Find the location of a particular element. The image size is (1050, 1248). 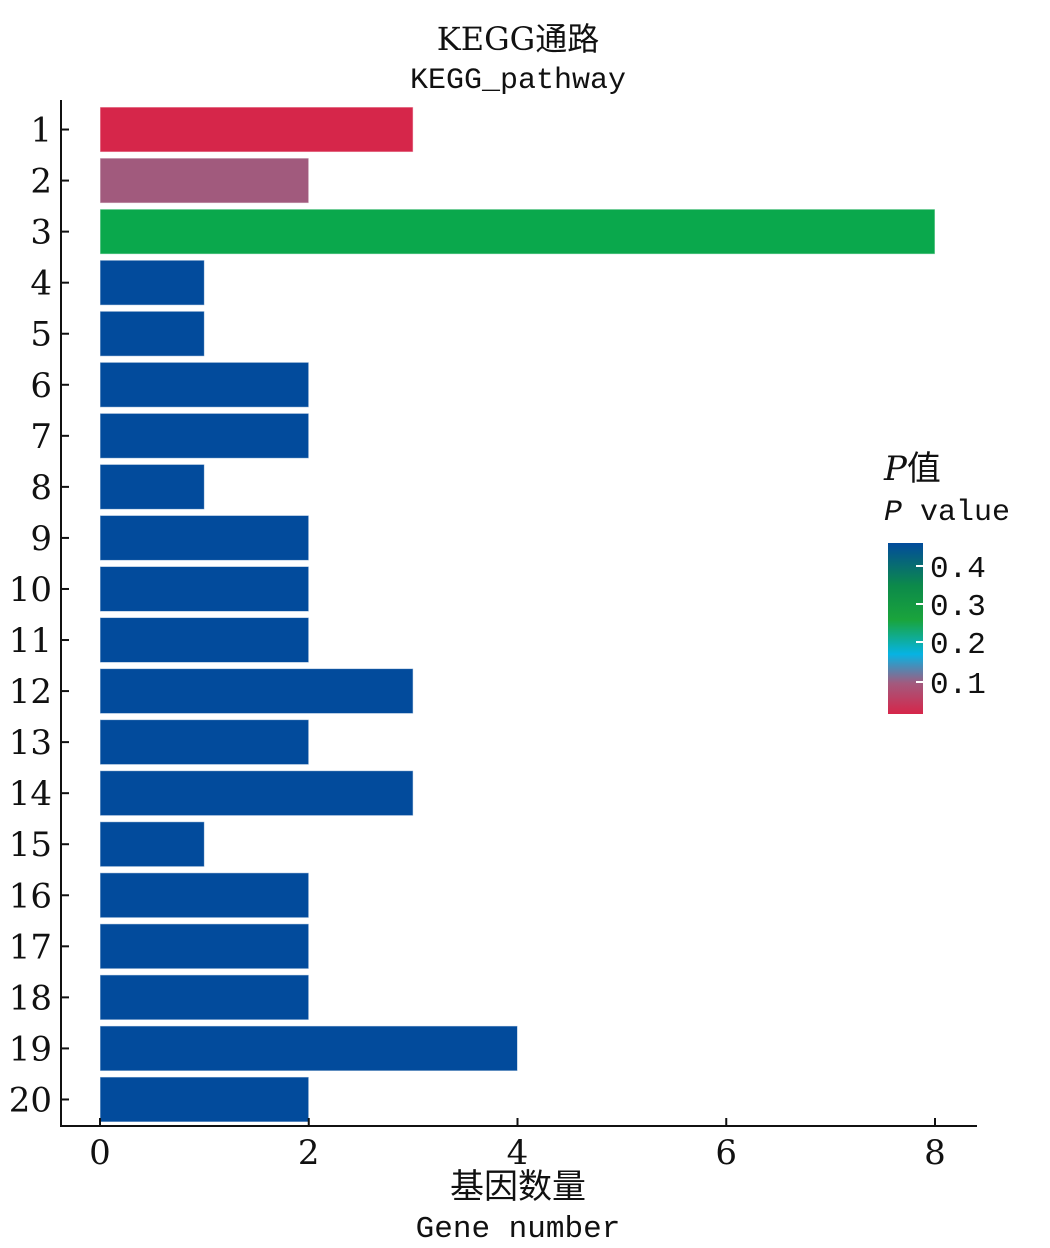

y-tick-label-10: 10 is located at coordinates (30, 590).